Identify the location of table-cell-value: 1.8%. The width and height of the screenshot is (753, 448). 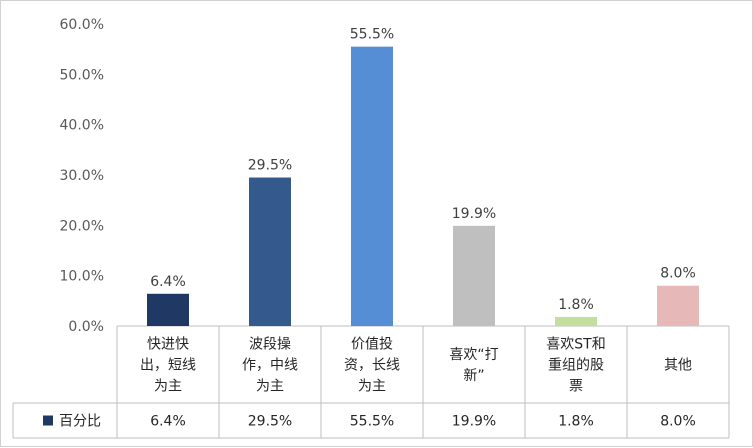
(576, 422).